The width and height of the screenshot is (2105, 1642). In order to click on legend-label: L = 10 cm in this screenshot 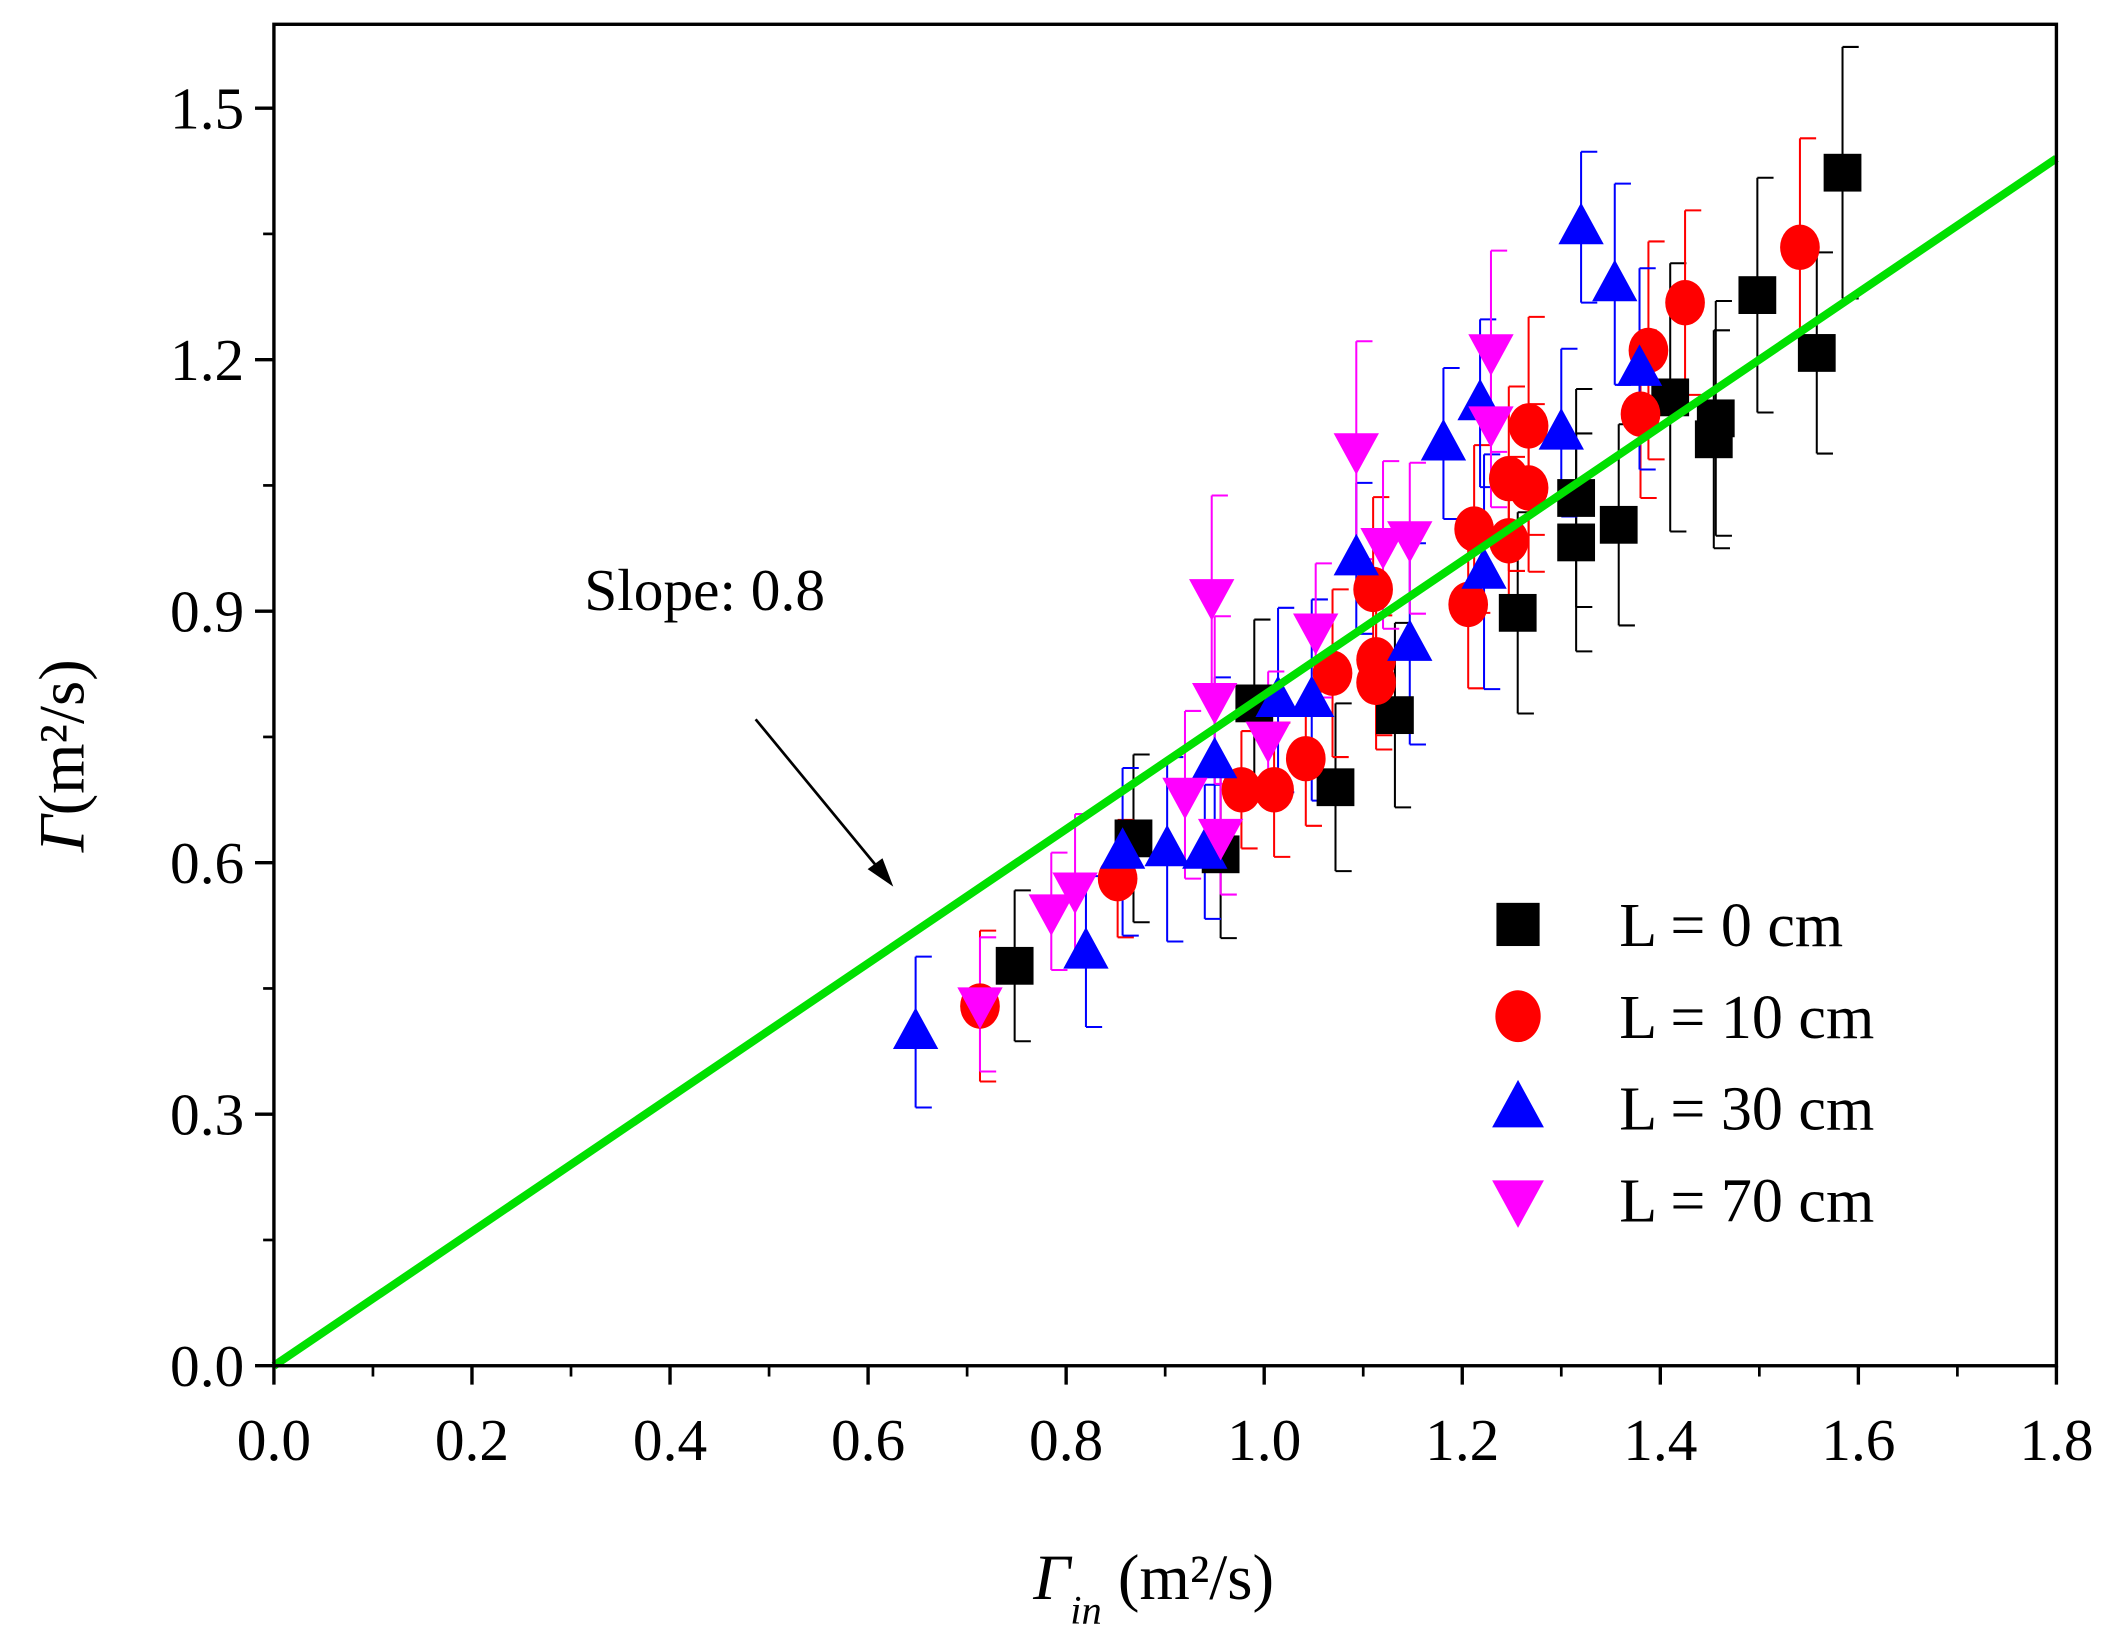, I will do `click(1746, 1018)`.